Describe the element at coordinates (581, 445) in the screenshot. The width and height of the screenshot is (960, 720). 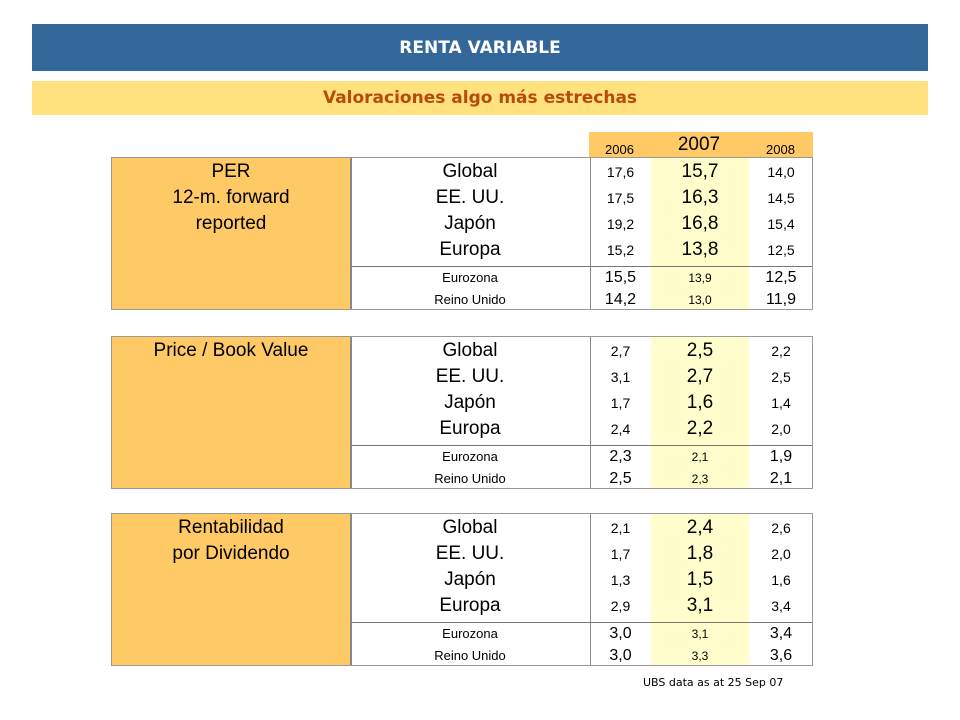
I see `row-divider` at that location.